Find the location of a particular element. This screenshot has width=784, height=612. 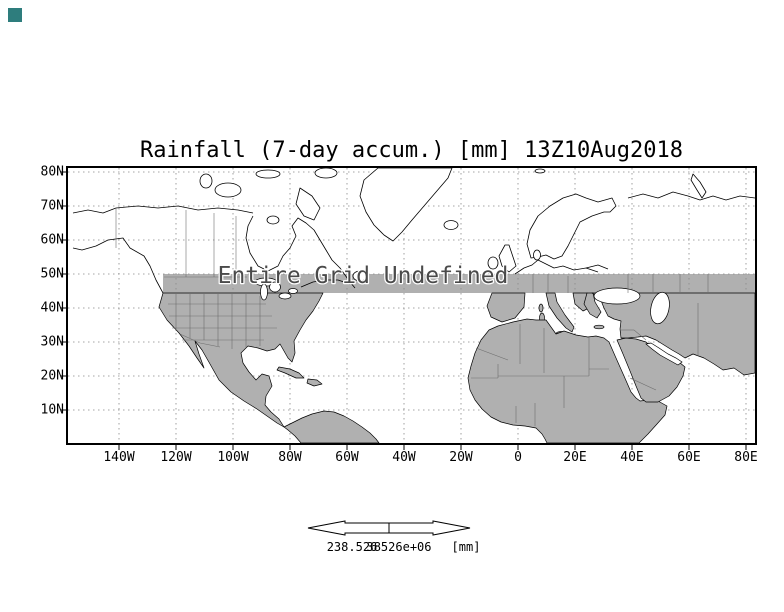

colorbar is located at coordinates (389, 528).